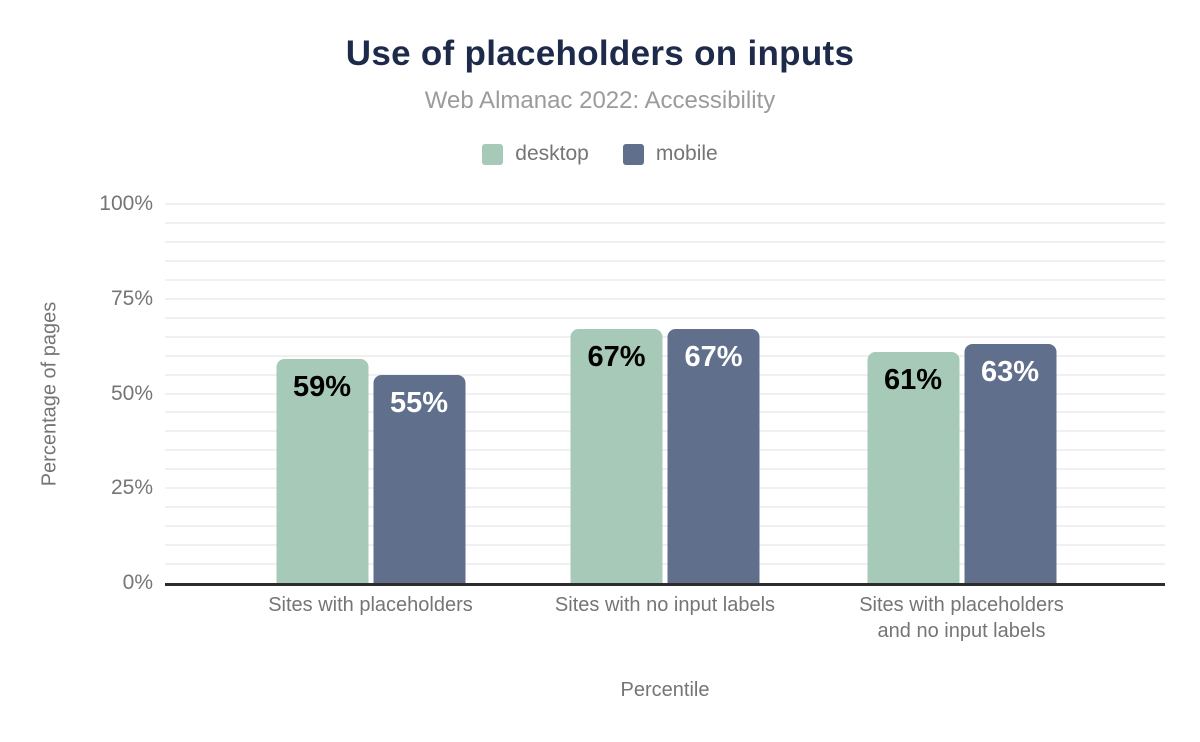 The image size is (1200, 742). I want to click on bar-value-label-desktop-1: 59%, so click(322, 387).